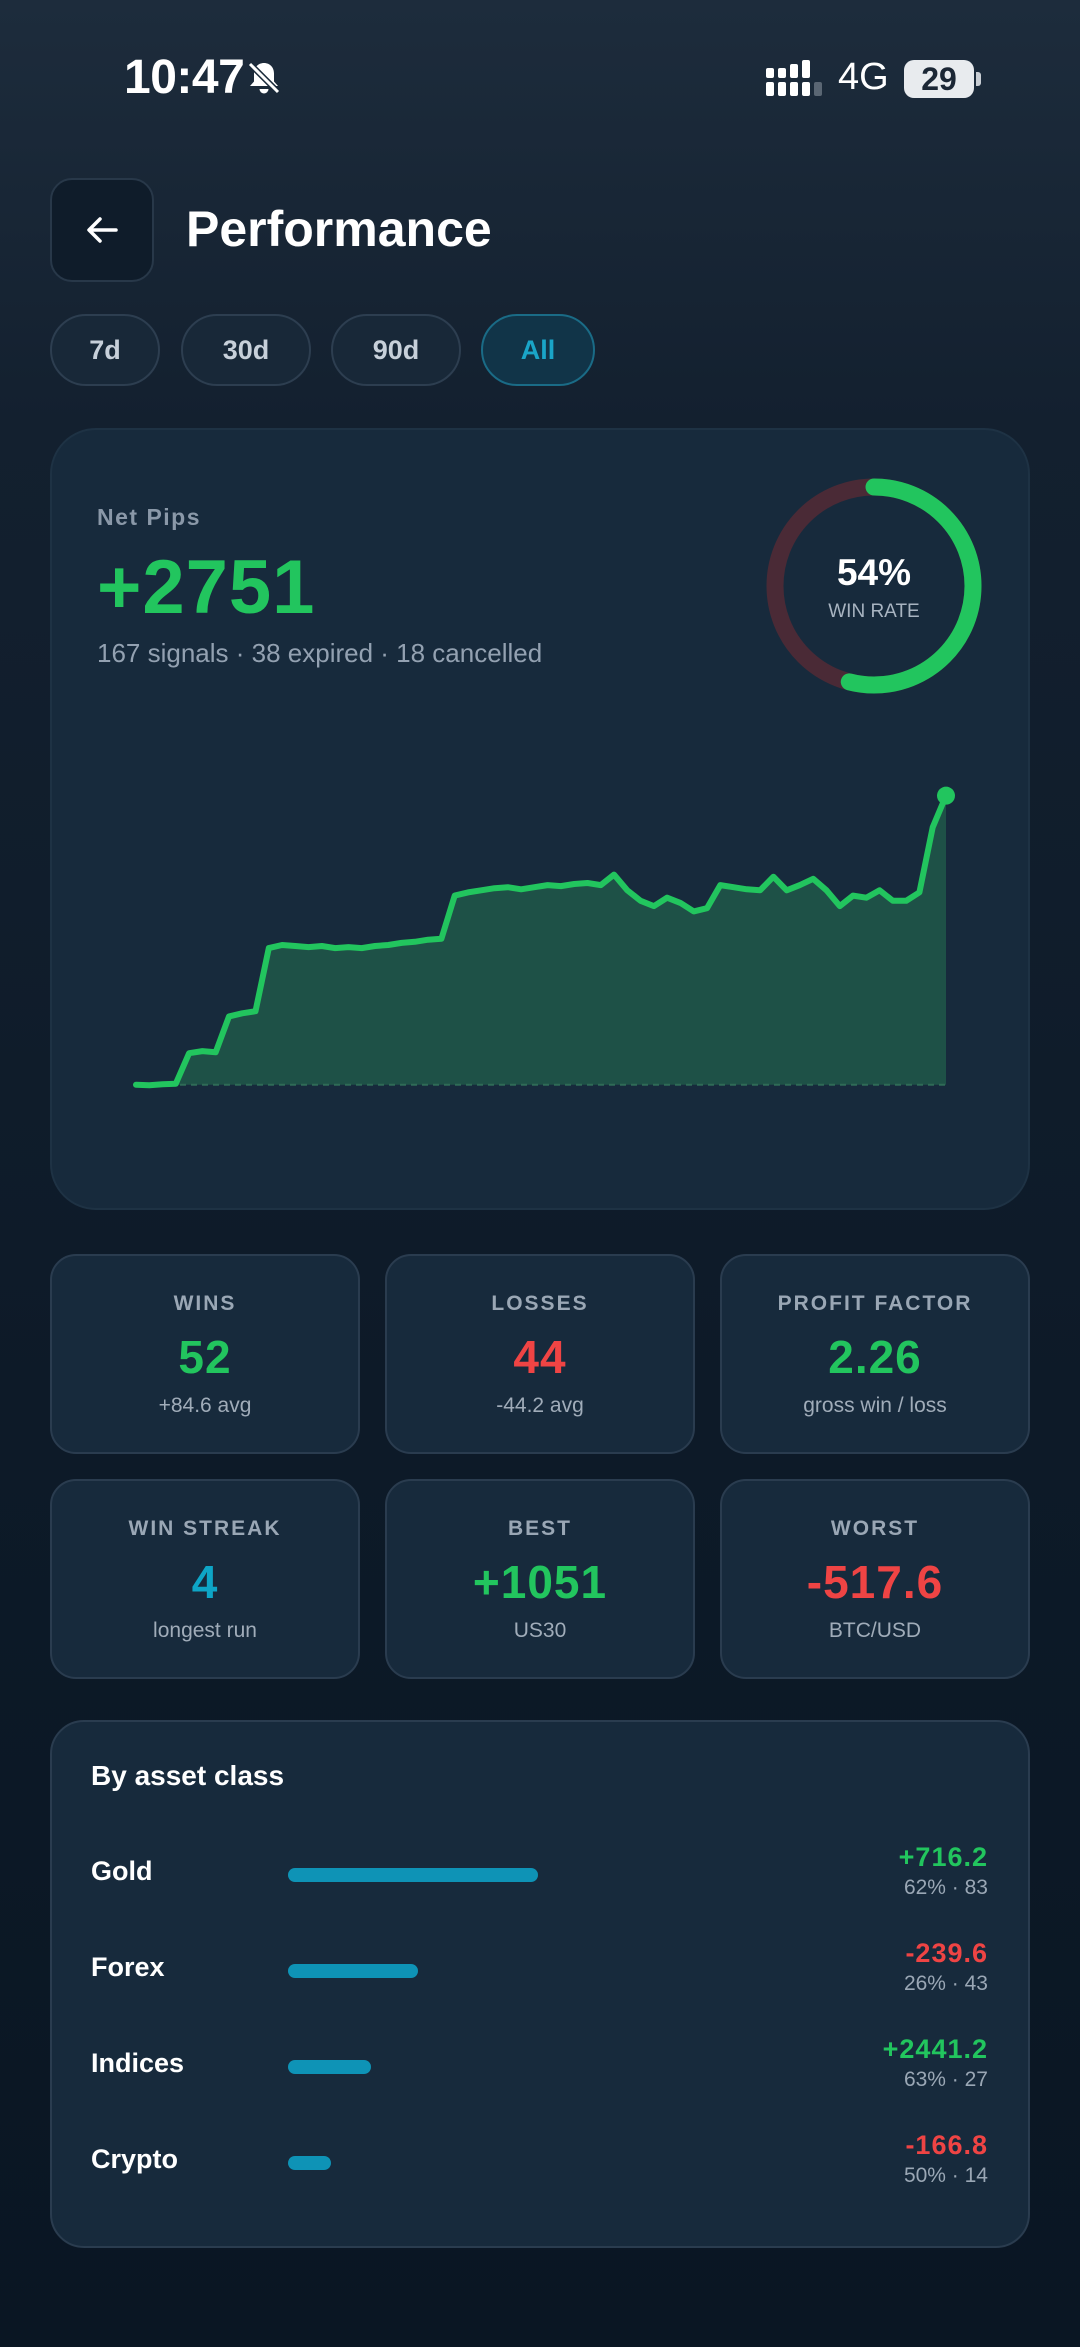  I want to click on stat-card-wins, so click(205, 1354).